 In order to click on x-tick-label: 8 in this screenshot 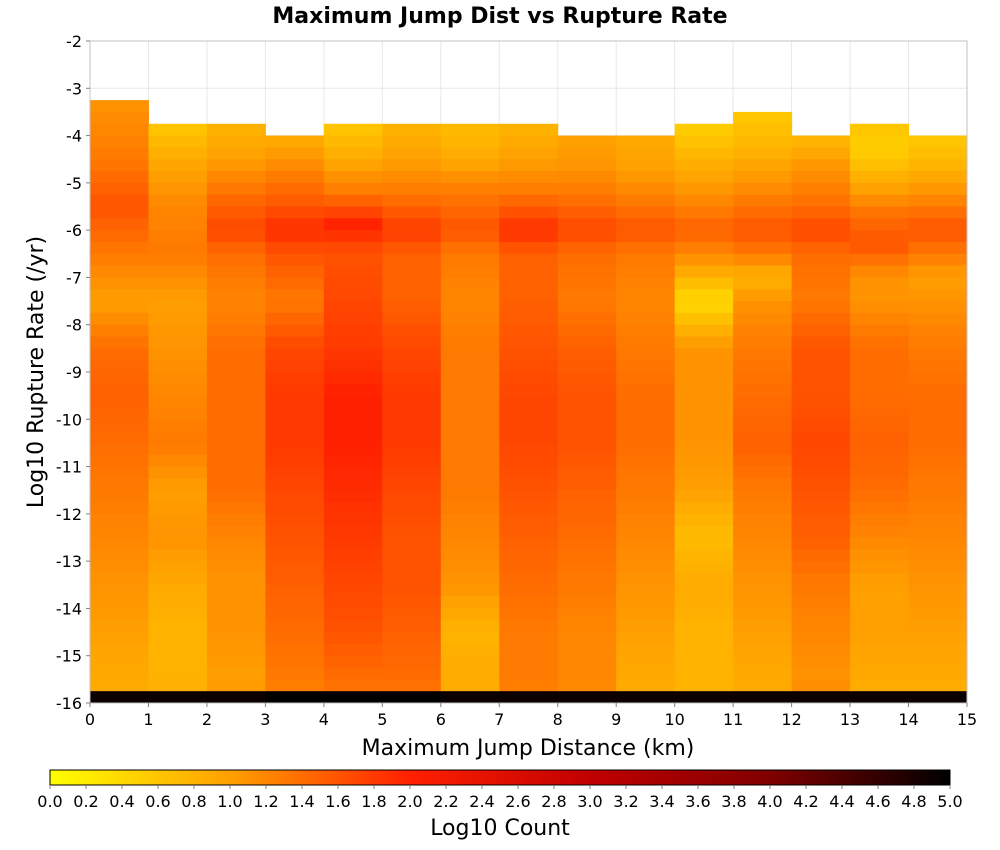, I will do `click(558, 719)`.